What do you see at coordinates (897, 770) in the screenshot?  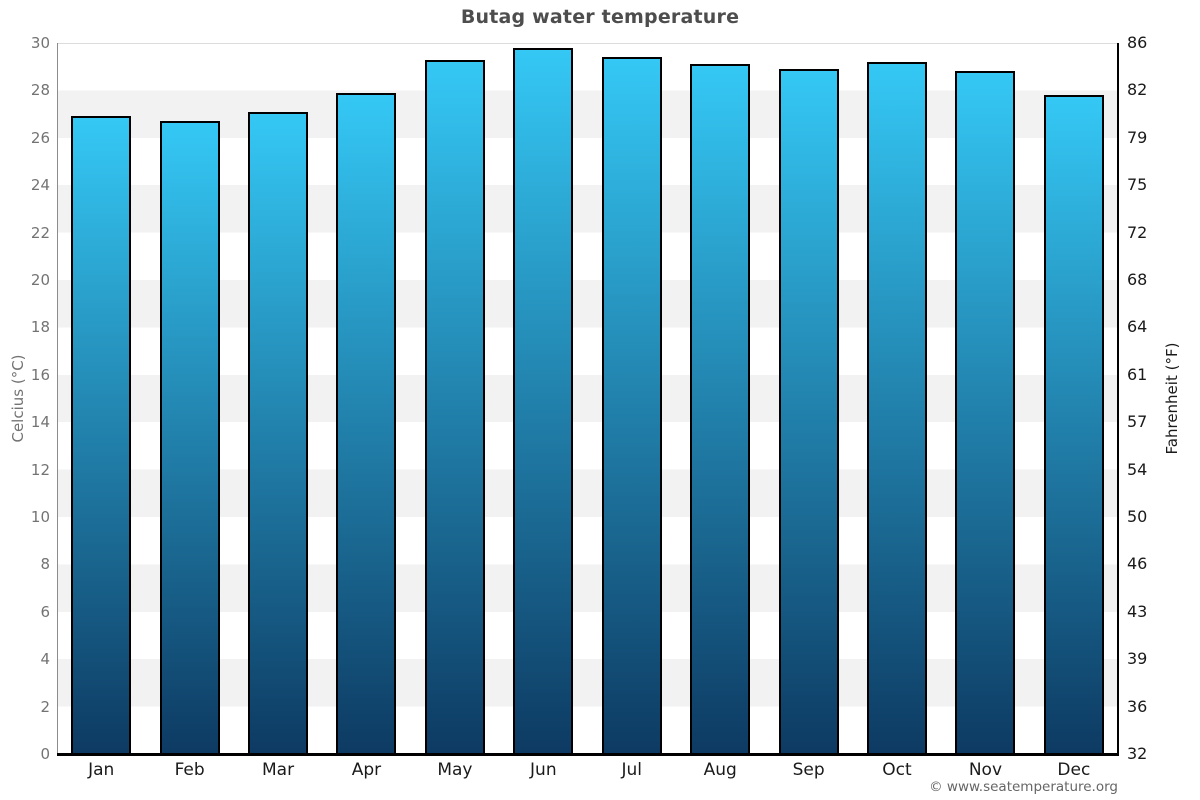 I see `x-axis-label-oct: Oct` at bounding box center [897, 770].